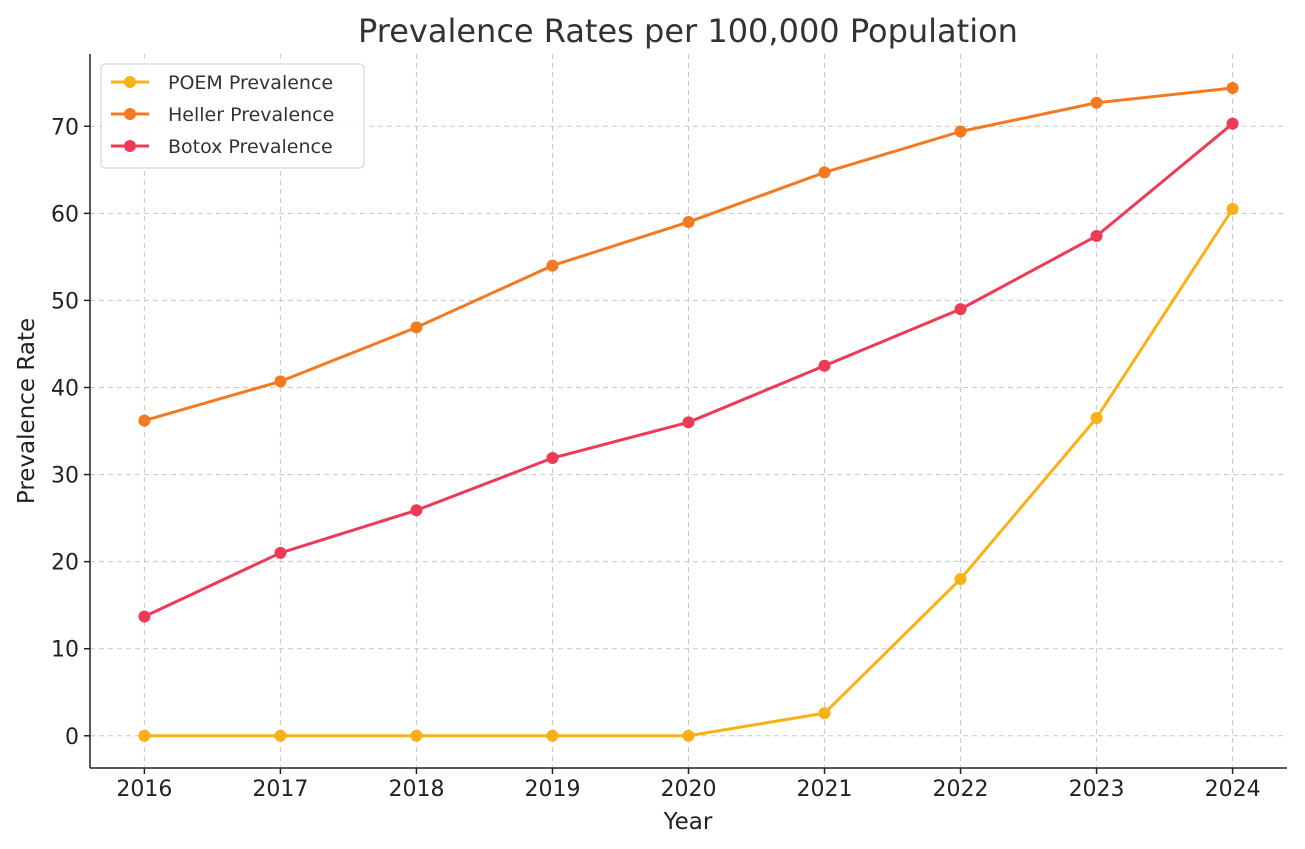  Describe the element at coordinates (65, 563) in the screenshot. I see `y-tick-label-2: 20` at that location.